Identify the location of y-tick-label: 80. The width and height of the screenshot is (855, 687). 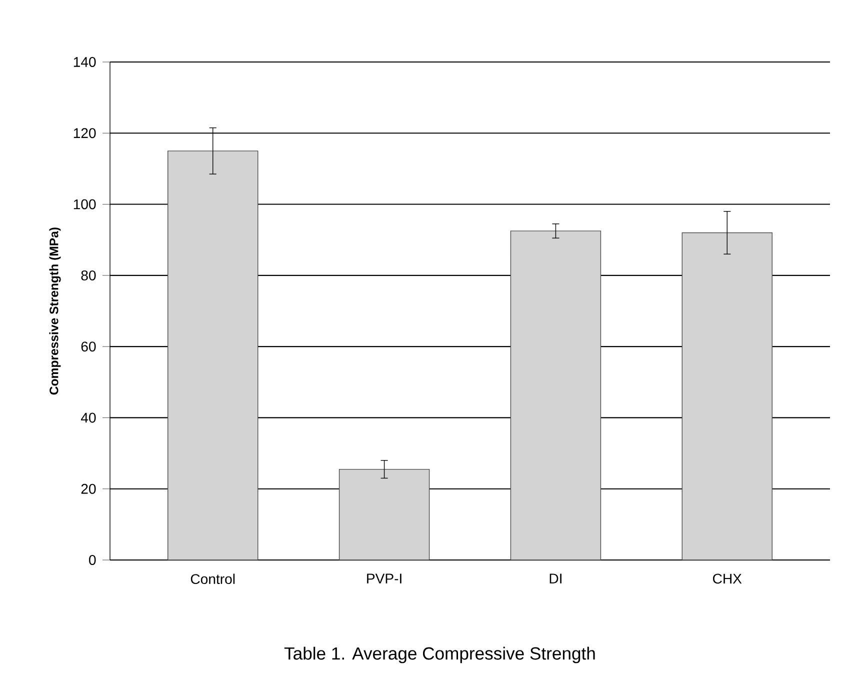
(88, 275).